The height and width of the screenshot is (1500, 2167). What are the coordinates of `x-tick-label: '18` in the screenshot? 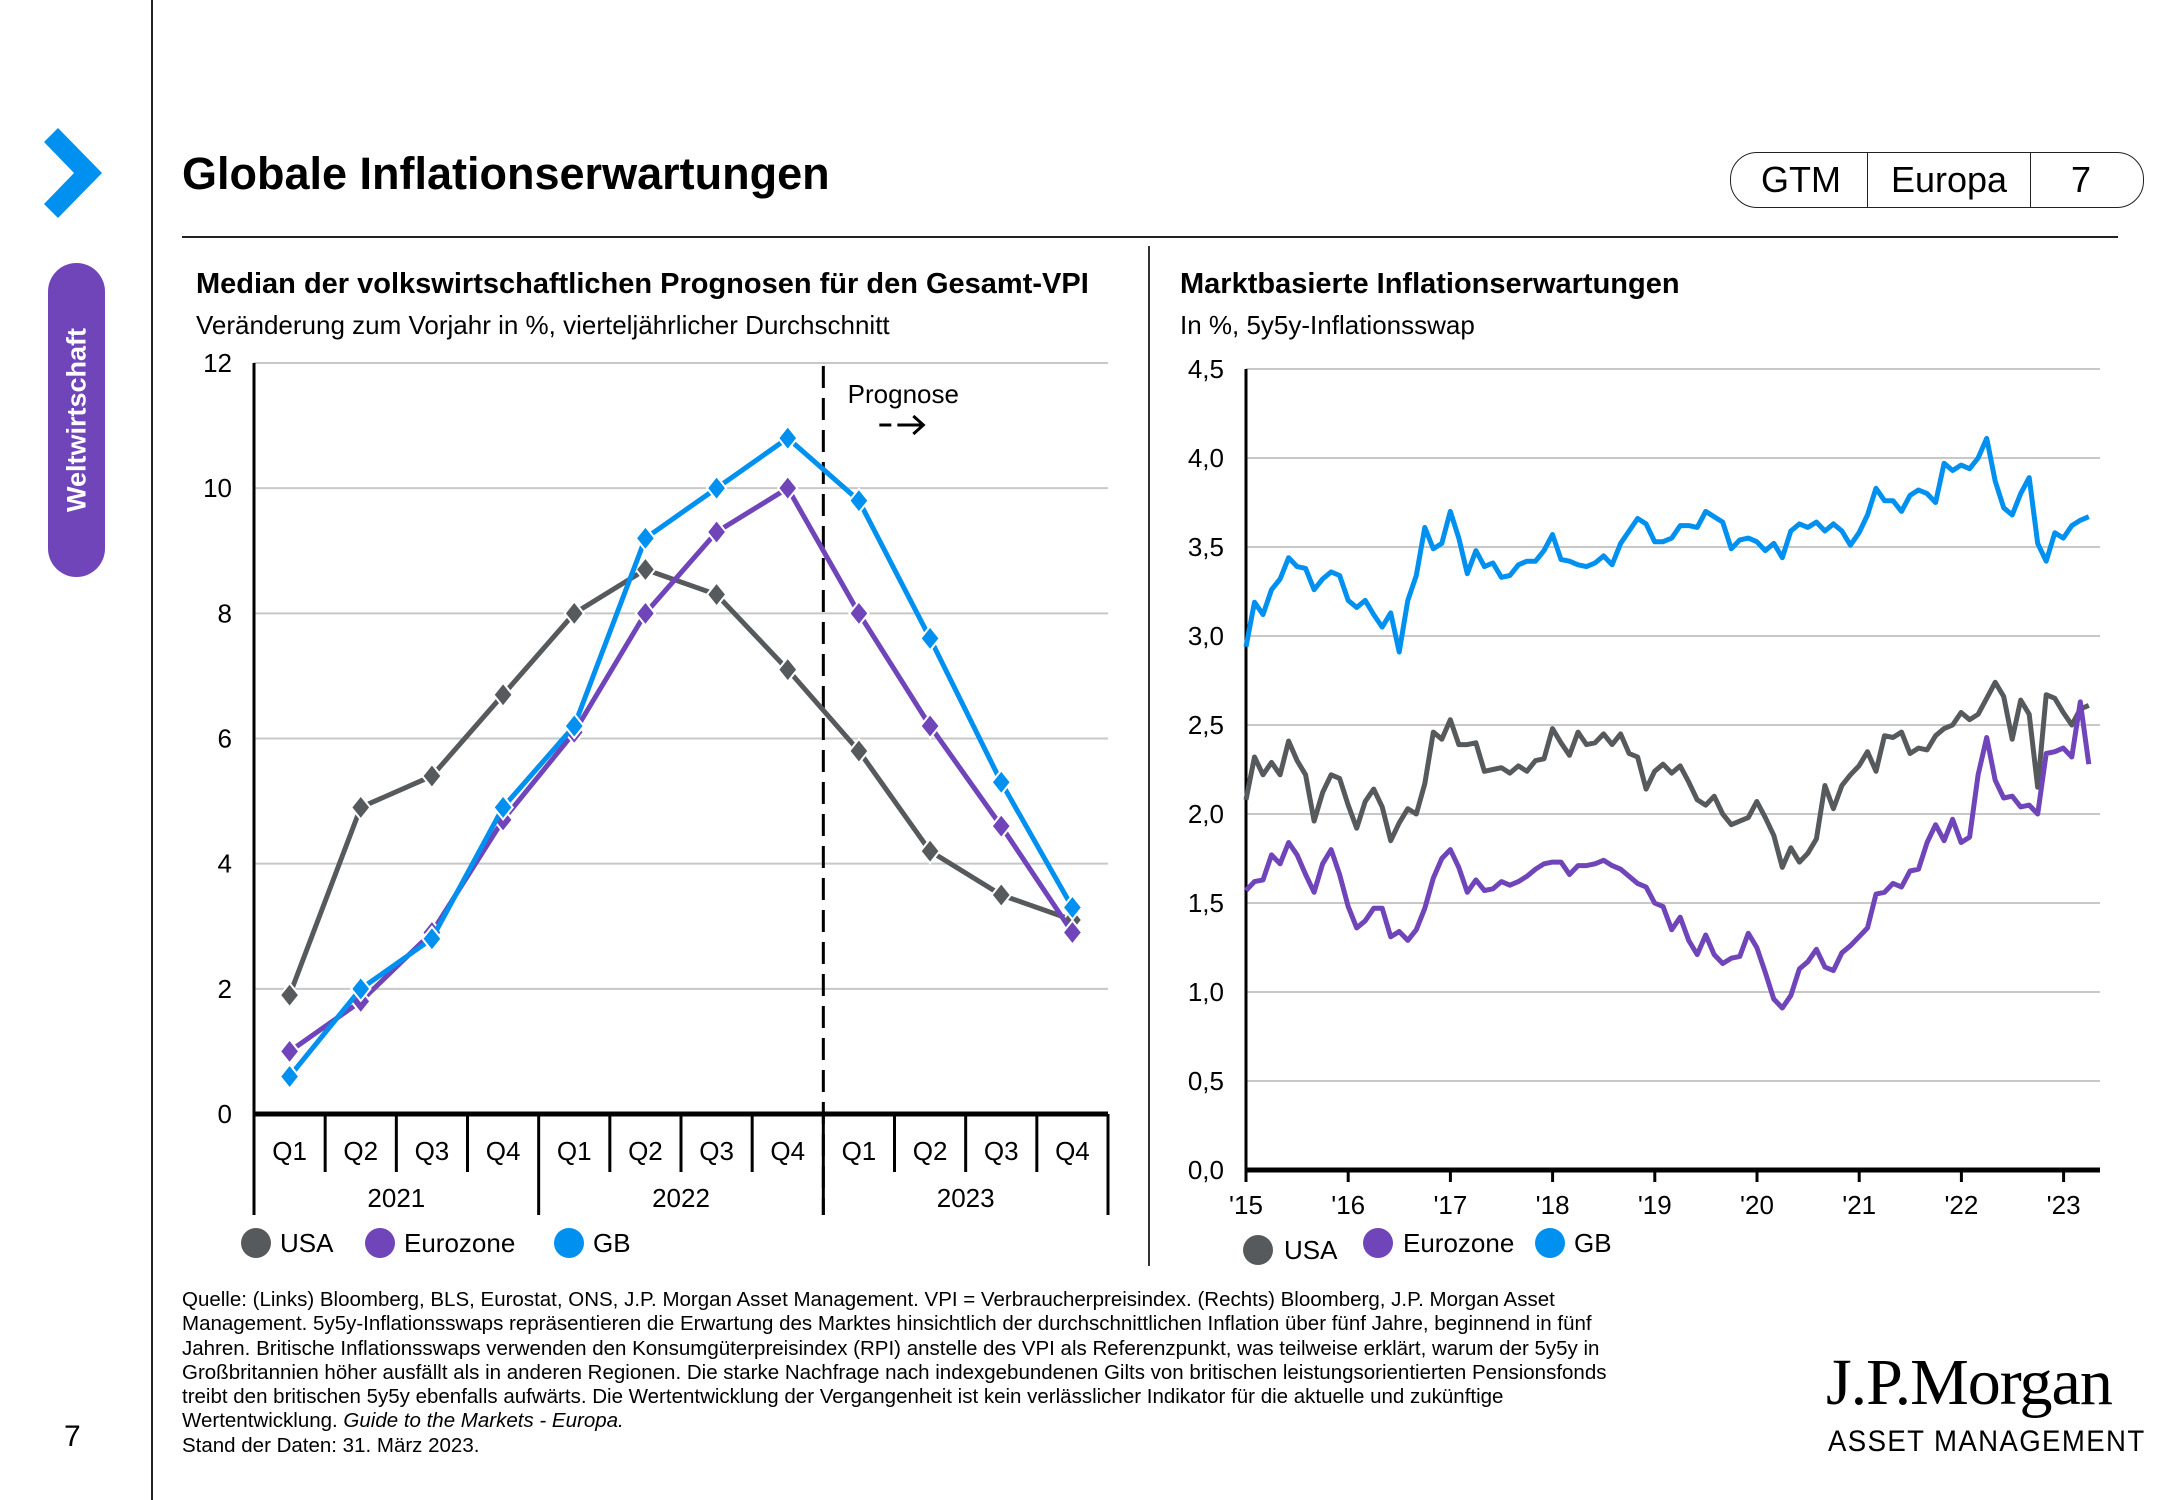 It's located at (1553, 1205).